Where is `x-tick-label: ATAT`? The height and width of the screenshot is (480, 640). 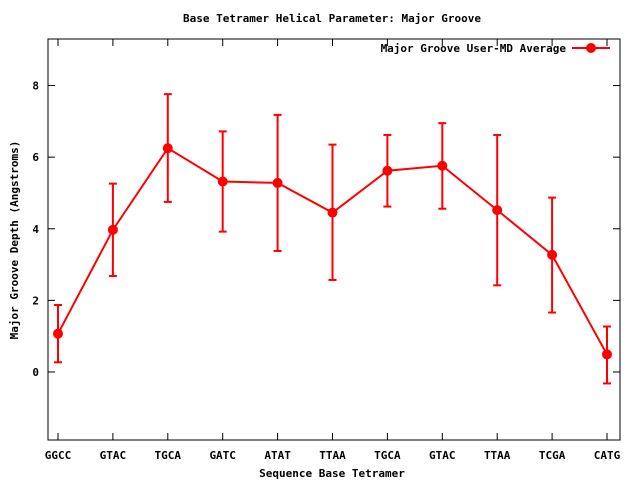
x-tick-label: ATAT is located at coordinates (277, 455).